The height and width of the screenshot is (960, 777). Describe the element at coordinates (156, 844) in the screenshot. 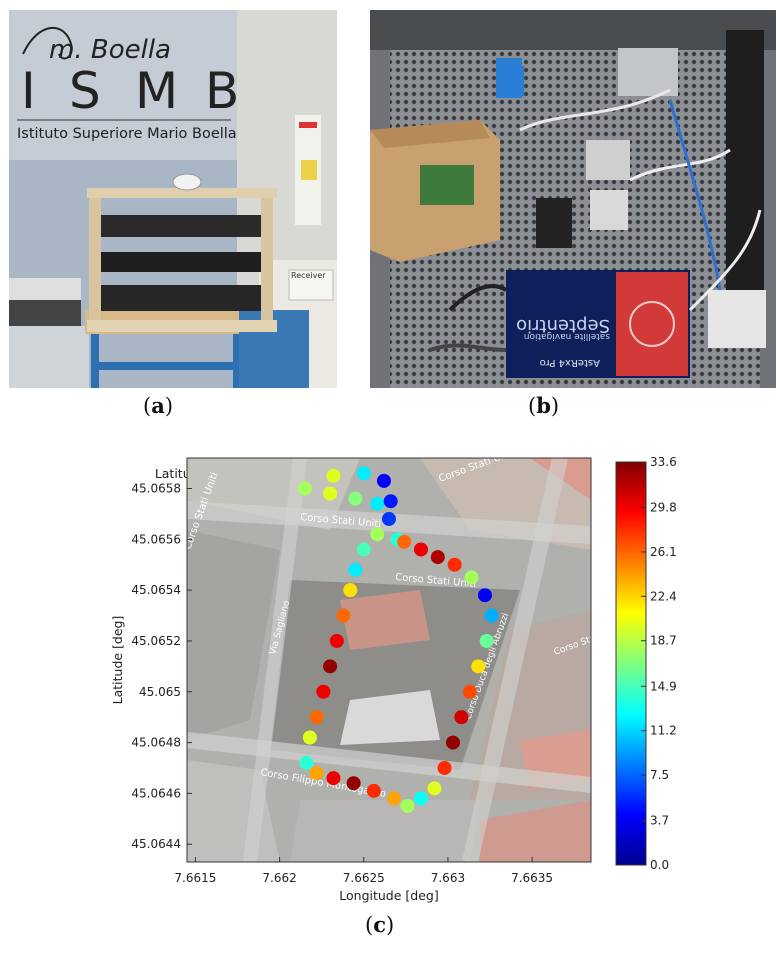

I see `y-tick-label: 45.0644` at that location.